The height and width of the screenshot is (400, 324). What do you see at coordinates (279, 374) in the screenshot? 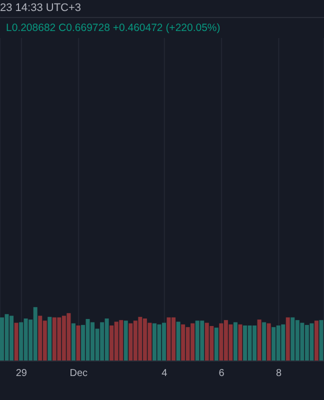
I see `x-tick-label: 8` at bounding box center [279, 374].